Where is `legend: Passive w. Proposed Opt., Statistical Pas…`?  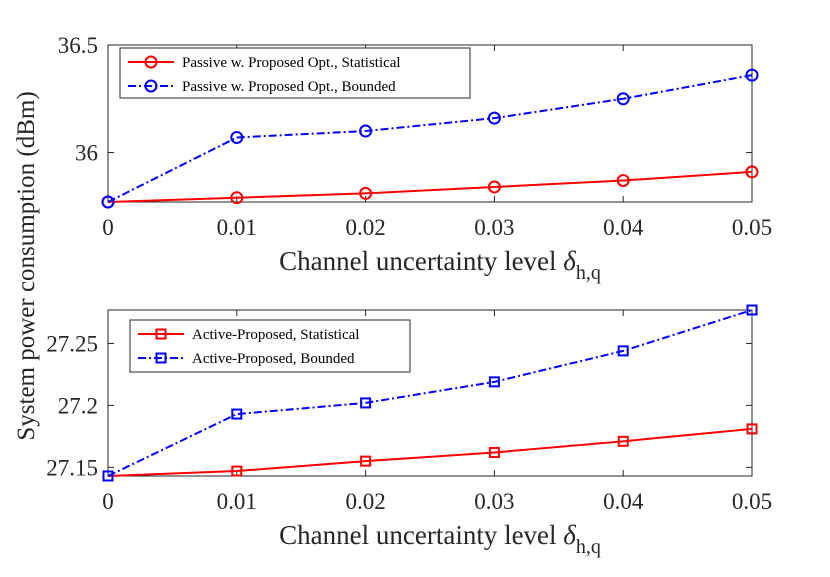 legend: Passive w. Proposed Opt., Statistical Pas… is located at coordinates (295, 73).